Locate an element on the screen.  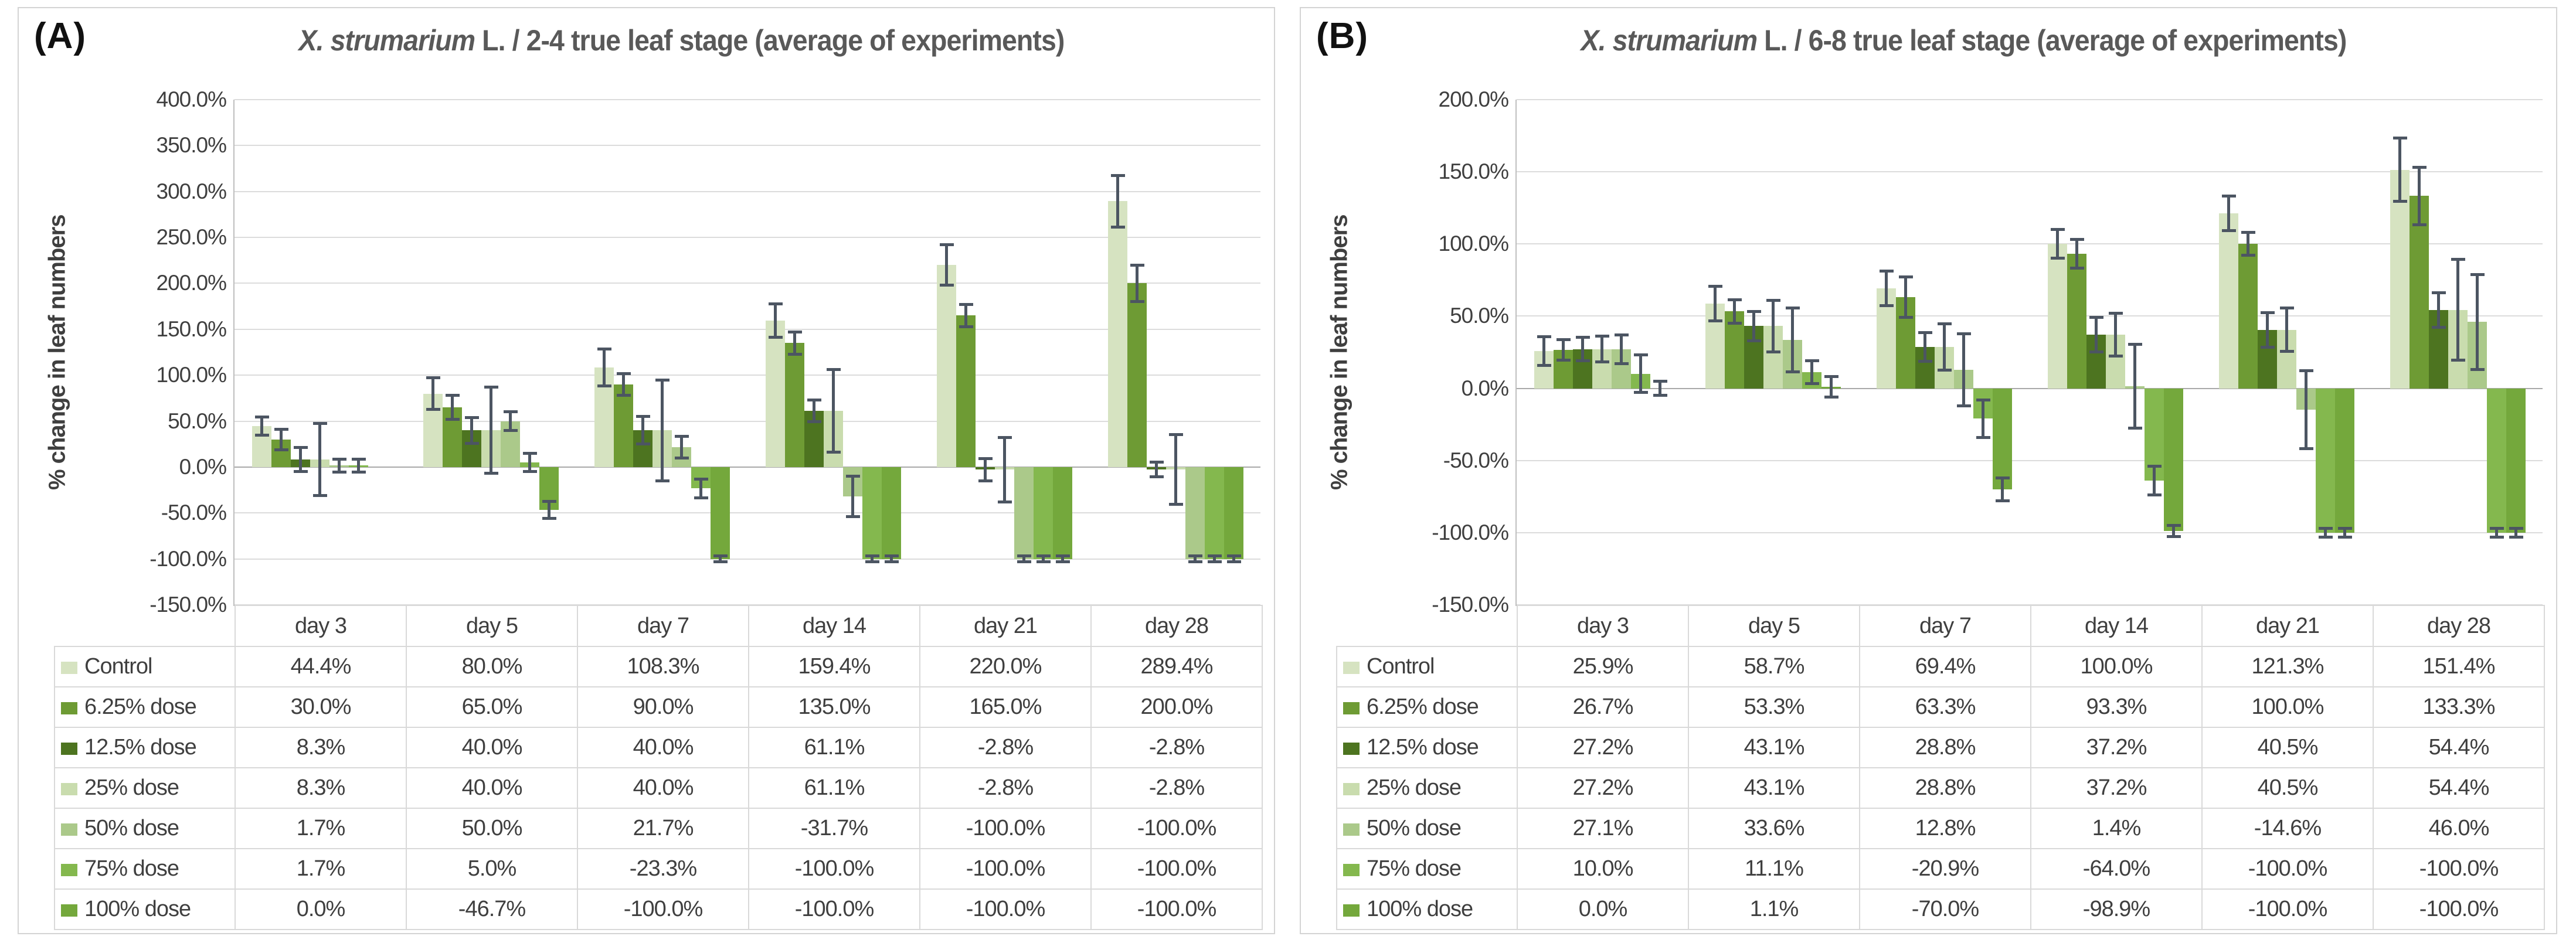
value-cell: 80.0% is located at coordinates (492, 666).